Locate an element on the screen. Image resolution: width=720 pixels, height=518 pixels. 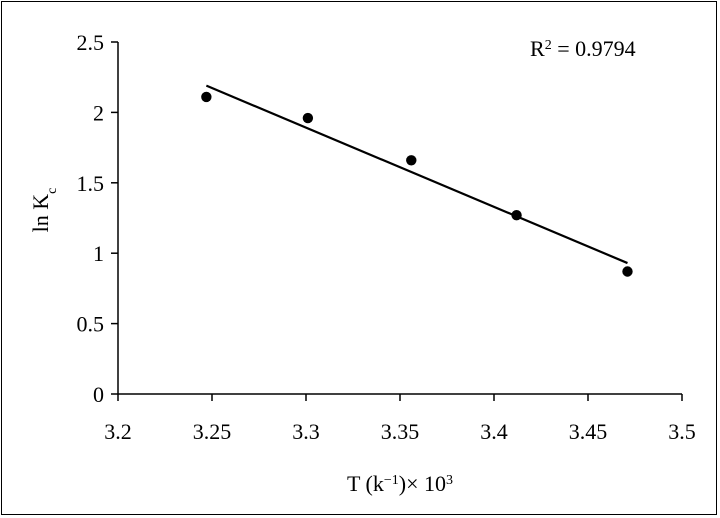
y-tick-label: 2.5 is located at coordinates (91, 42).